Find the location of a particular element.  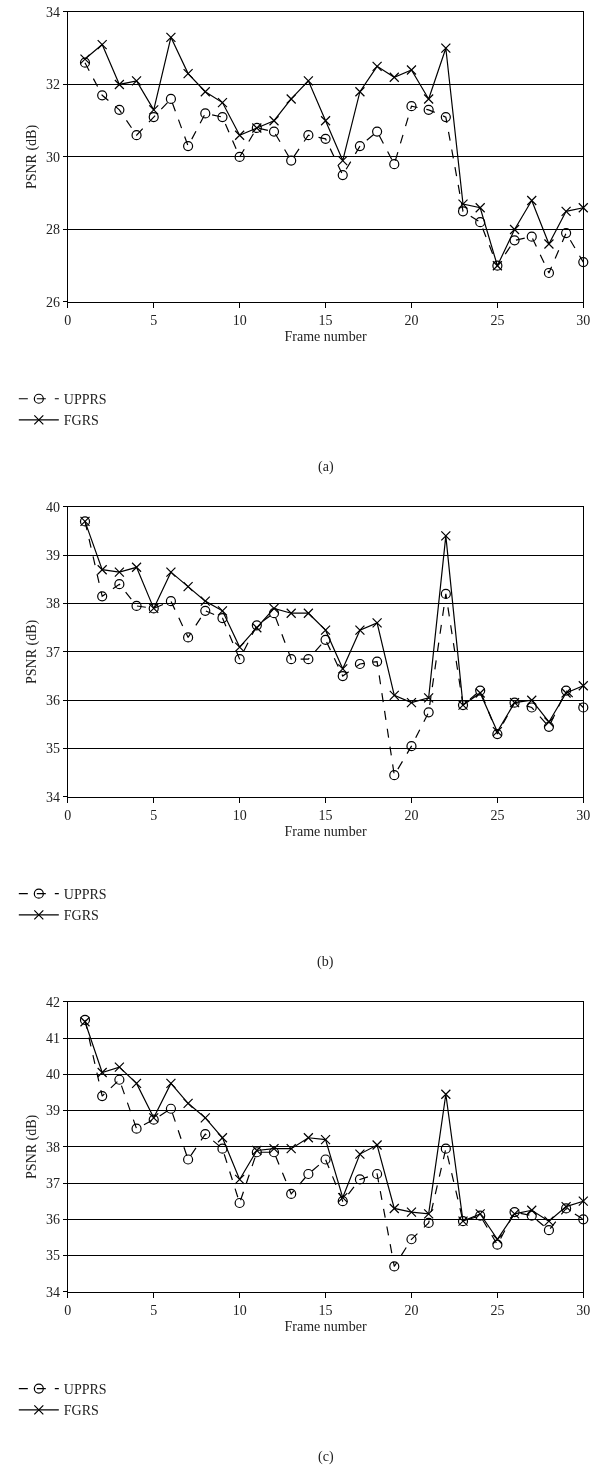

x-tick-label: 25 is located at coordinates (497, 320).